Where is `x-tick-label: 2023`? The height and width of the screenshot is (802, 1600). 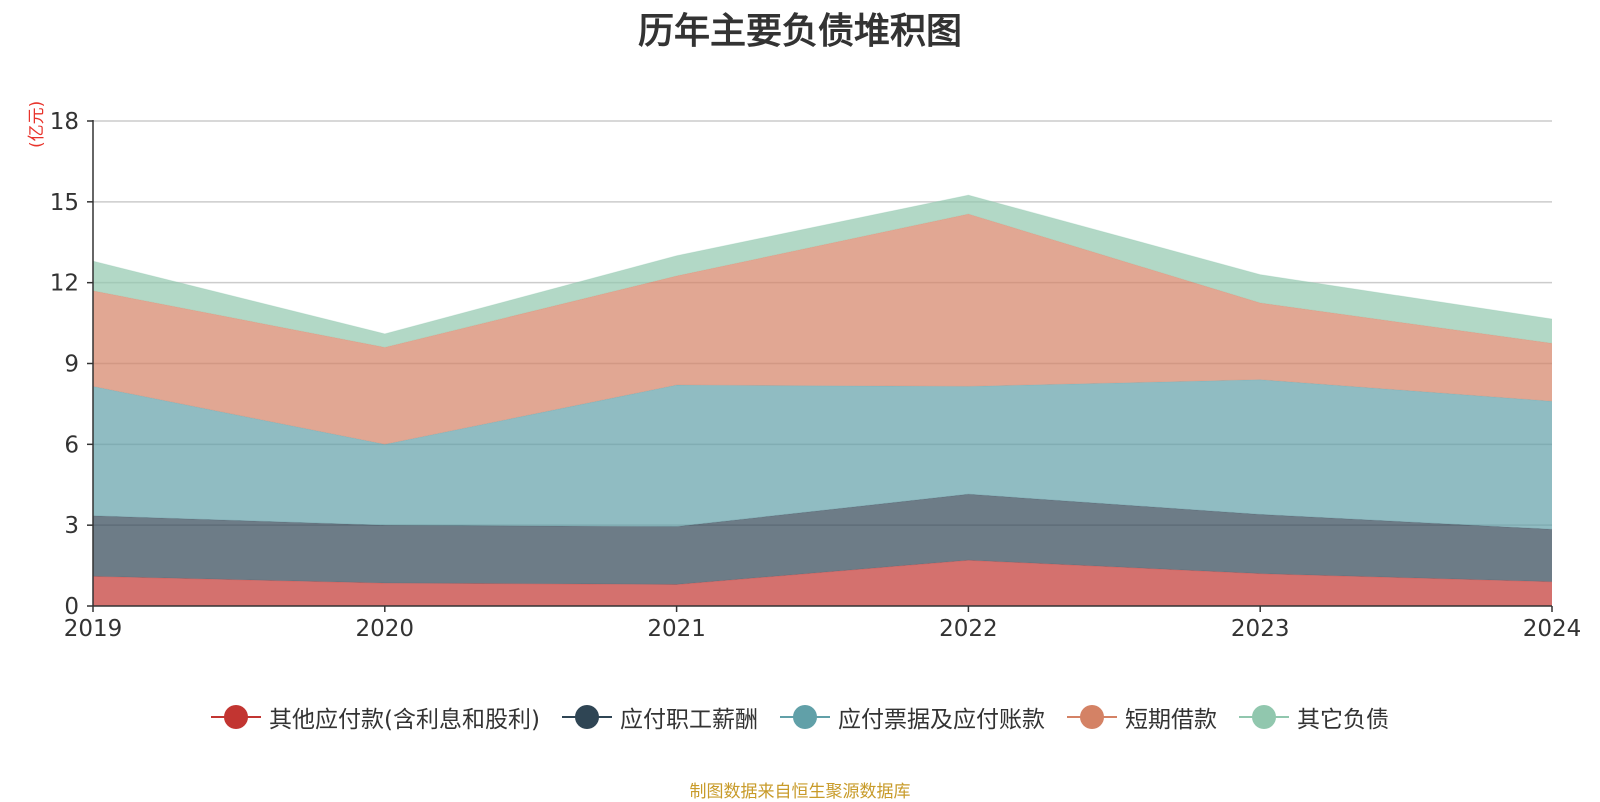
x-tick-label: 2023 is located at coordinates (1260, 629).